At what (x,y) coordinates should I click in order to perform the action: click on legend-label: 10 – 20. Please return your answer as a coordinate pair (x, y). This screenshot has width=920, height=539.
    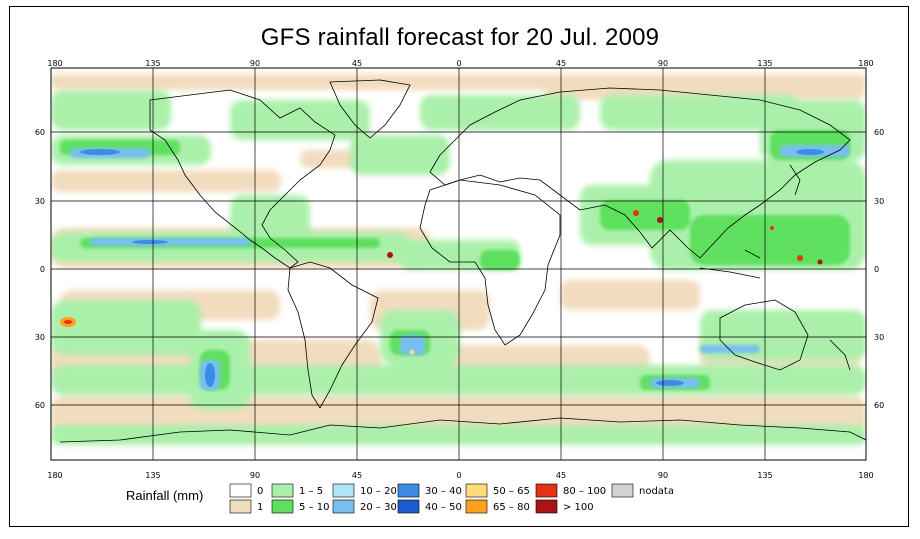
    Looking at the image, I should click on (378, 491).